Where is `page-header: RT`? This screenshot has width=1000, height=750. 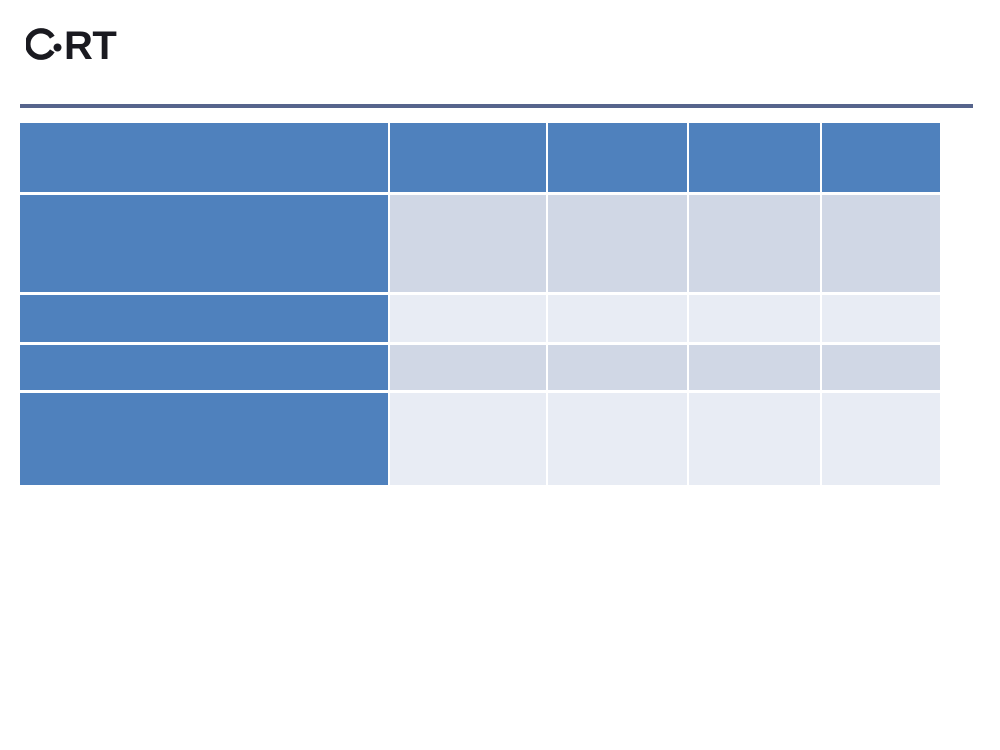 page-header: RT is located at coordinates (71, 46).